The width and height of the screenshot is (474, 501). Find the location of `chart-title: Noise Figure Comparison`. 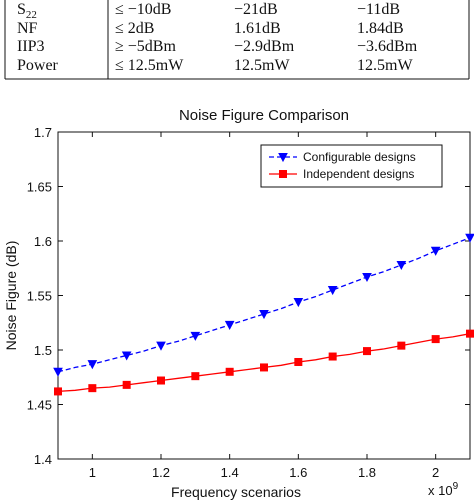

chart-title: Noise Figure Comparison is located at coordinates (264, 115).